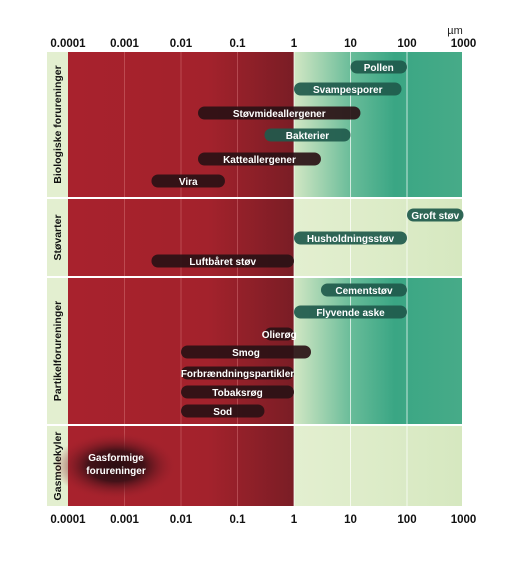 This screenshot has width=514, height=581. I want to click on bottom-axis: 0.0001 0.001 0.01 0.1 1 10 100 1000, so click(263, 520).